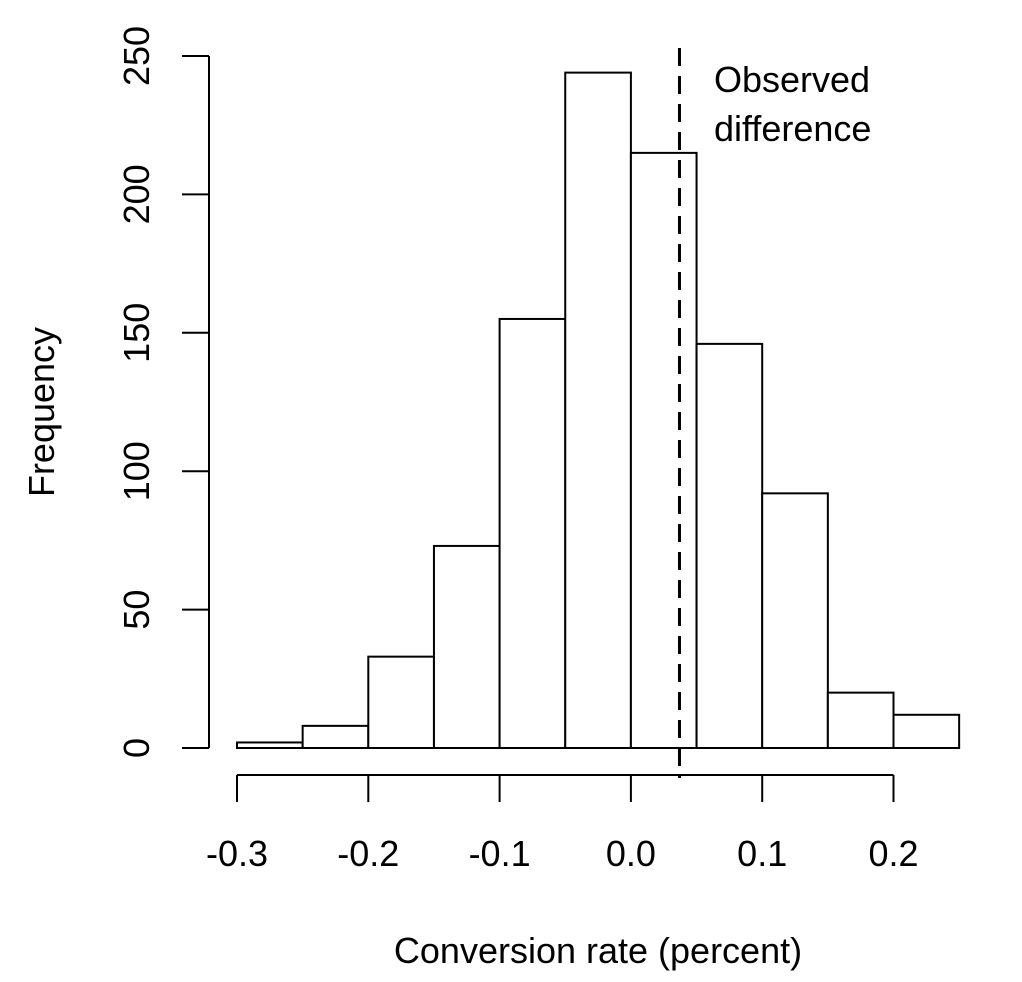 The image size is (1022, 982). I want to click on x-tick-label-3: 0.0, so click(631, 853).